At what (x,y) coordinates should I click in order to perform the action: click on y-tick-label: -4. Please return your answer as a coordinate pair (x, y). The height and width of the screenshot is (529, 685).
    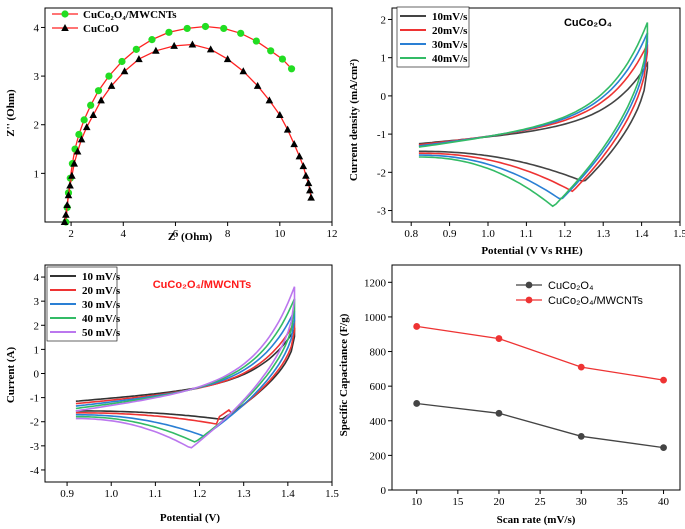
    Looking at the image, I should click on (35, 471).